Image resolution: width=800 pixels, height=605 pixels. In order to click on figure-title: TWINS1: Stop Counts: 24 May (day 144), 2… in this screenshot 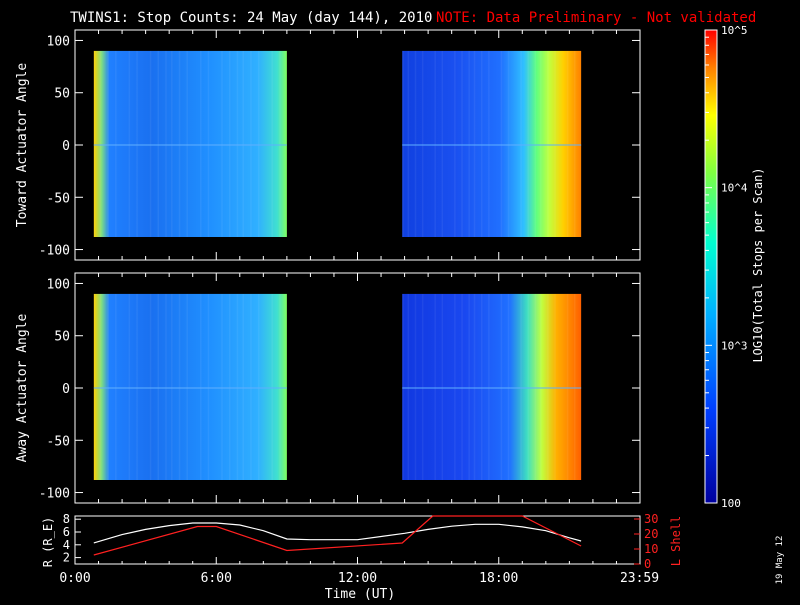, I will do `click(251, 18)`.